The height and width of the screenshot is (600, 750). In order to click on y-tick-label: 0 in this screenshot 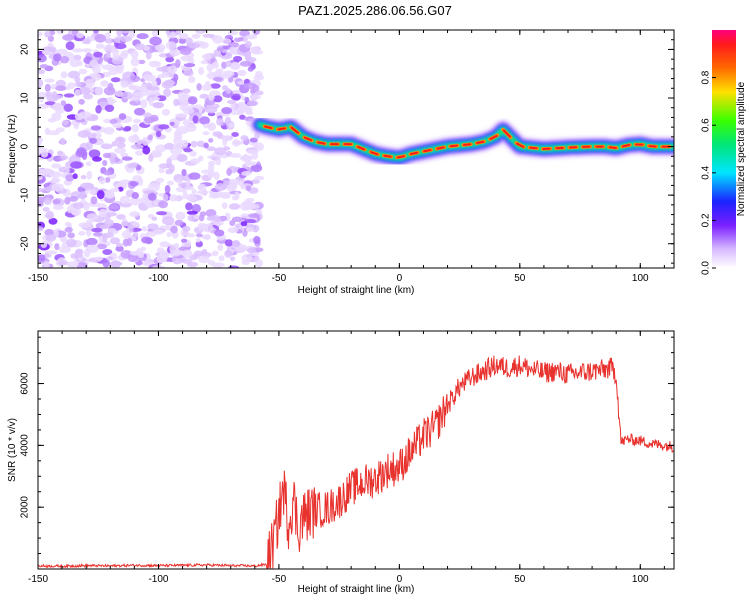, I will do `click(25, 146)`.